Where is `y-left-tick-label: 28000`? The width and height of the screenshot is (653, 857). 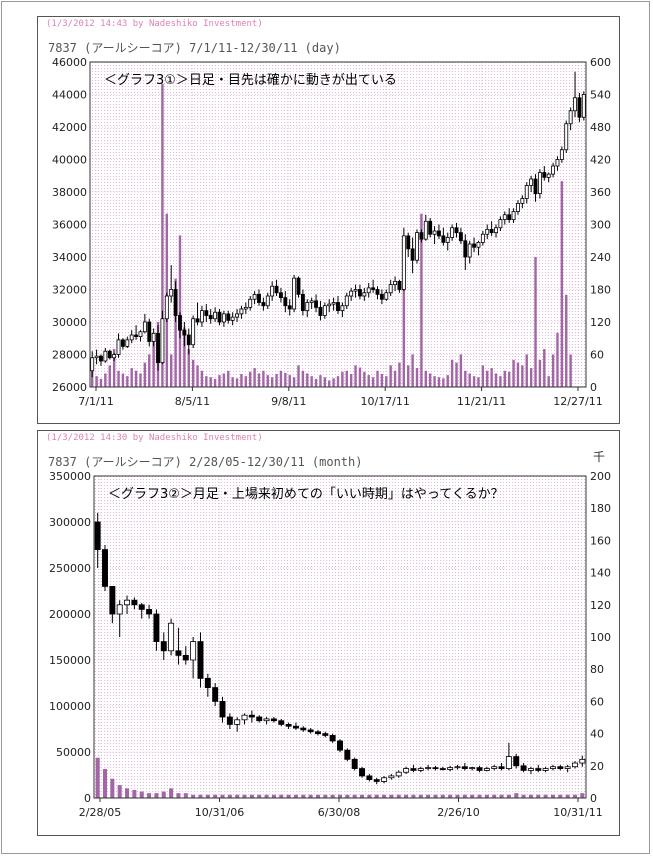
y-left-tick-label: 28000 is located at coordinates (69, 355).